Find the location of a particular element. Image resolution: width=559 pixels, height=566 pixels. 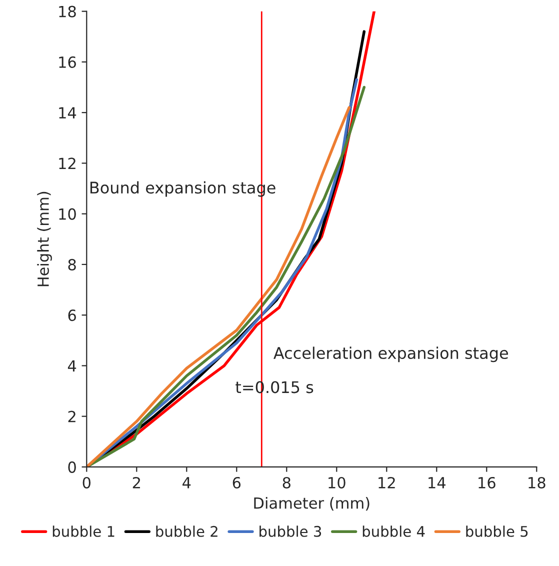

legend-label: bubble 1 is located at coordinates (83, 531).